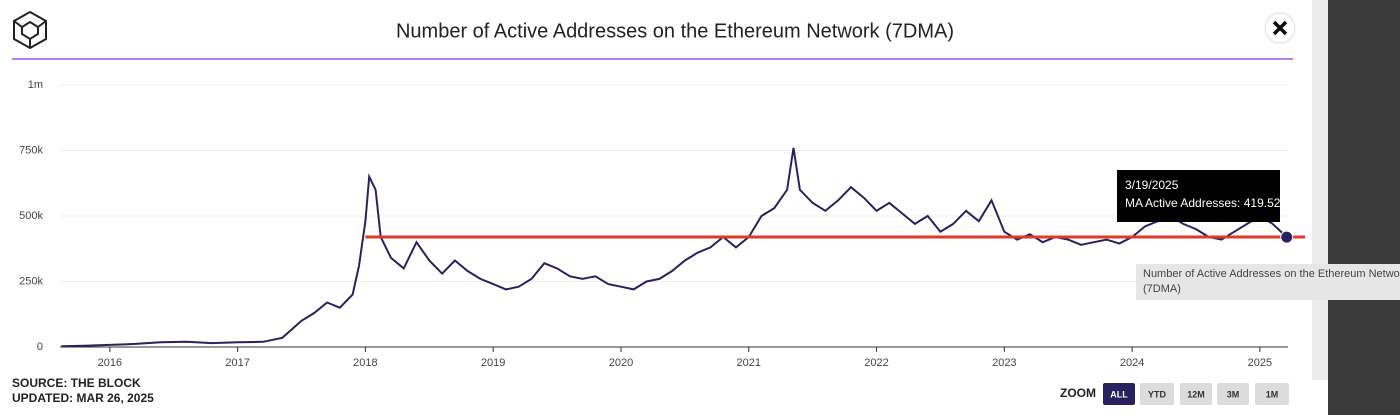  Describe the element at coordinates (749, 363) in the screenshot. I see `x-tick-label: 2021` at that location.